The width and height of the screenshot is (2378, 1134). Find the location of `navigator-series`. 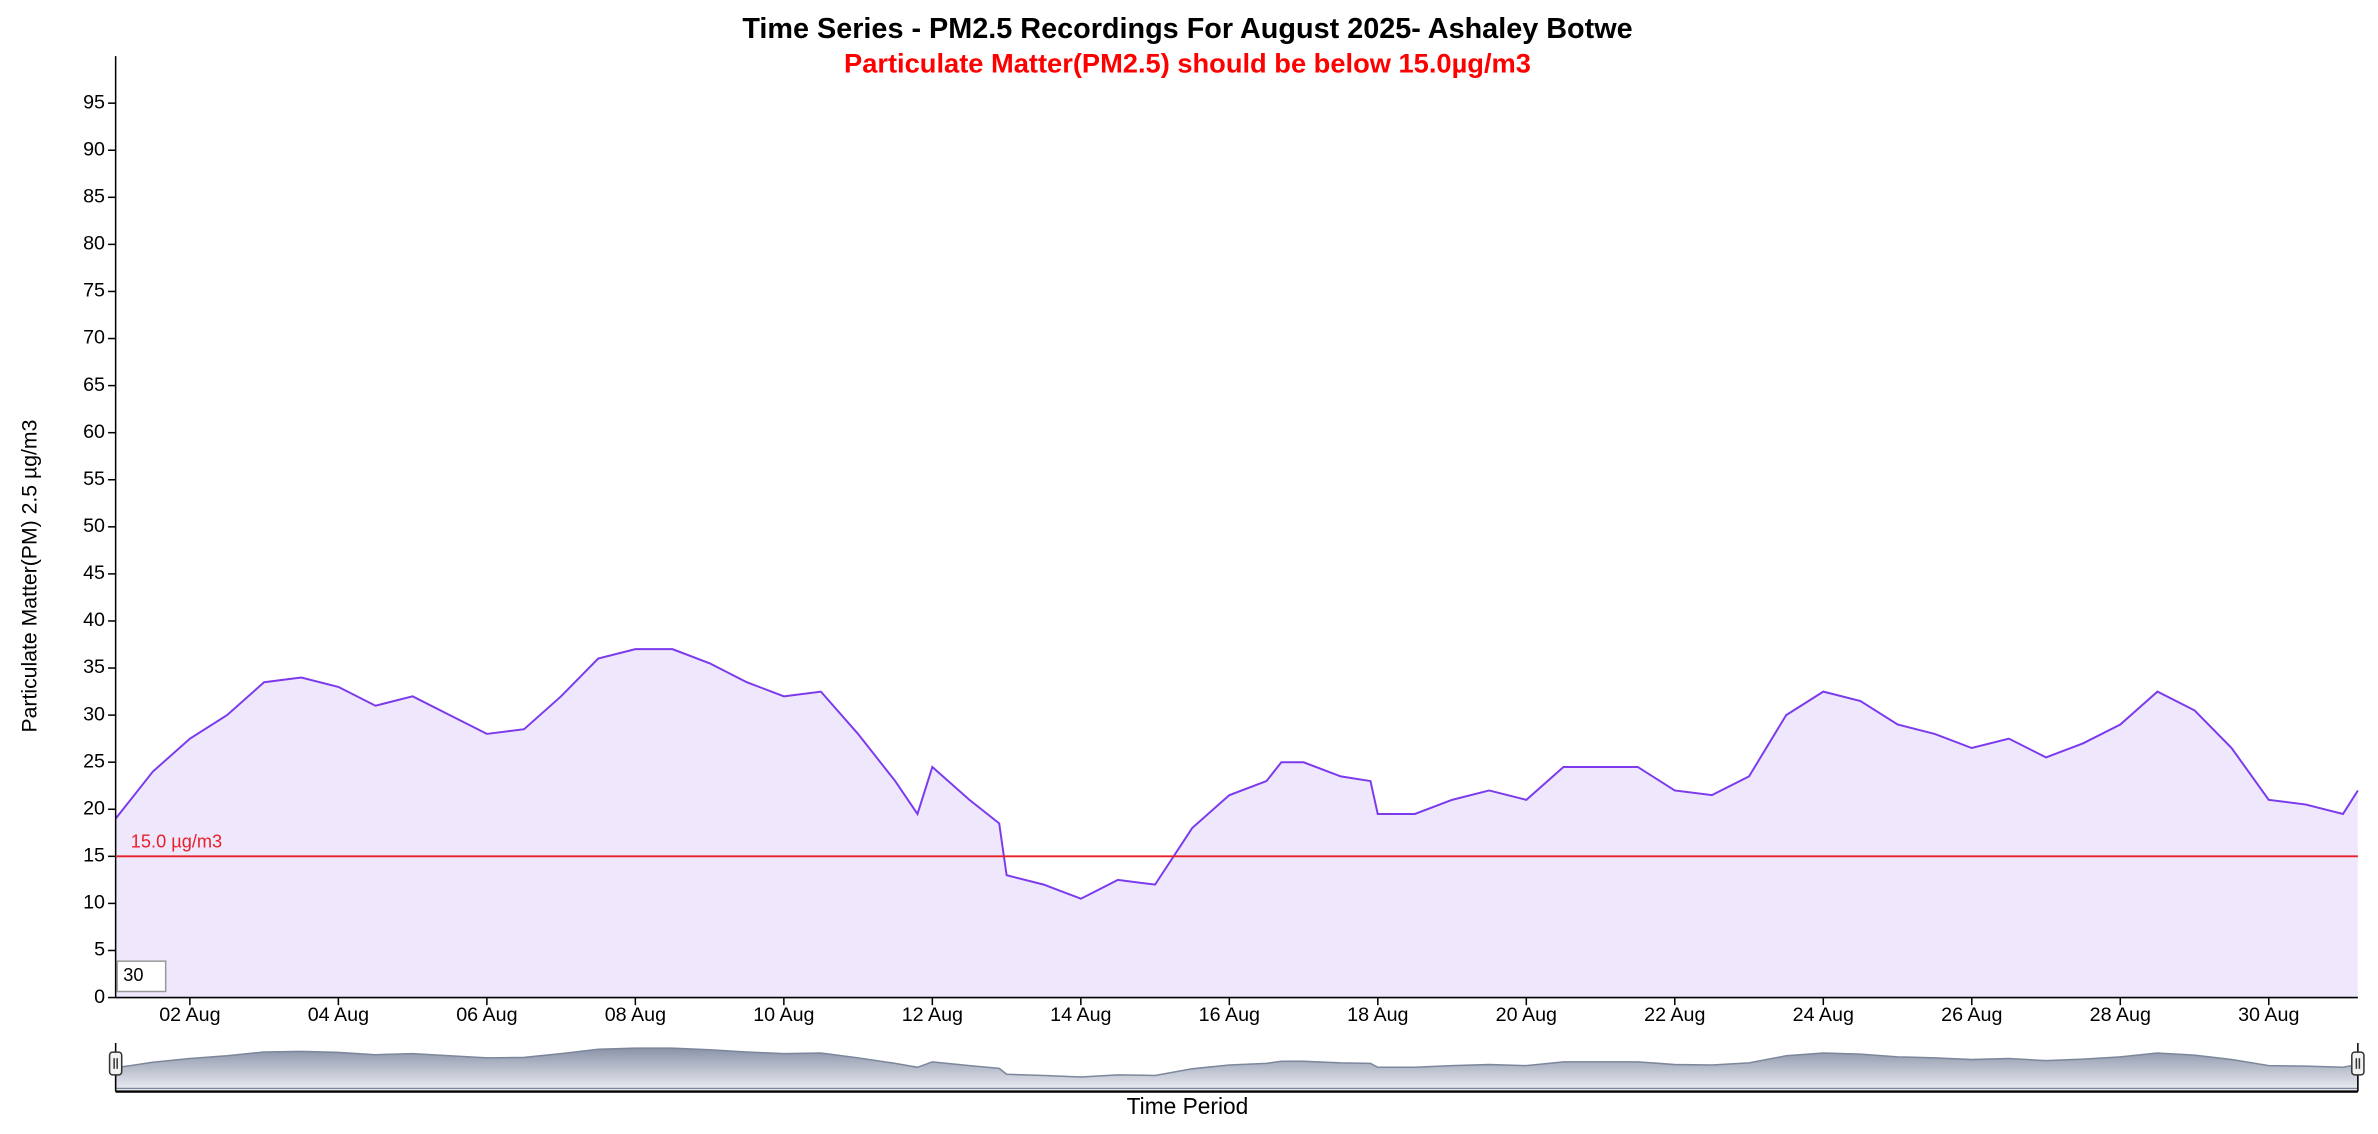

navigator-series is located at coordinates (1236, 1068).